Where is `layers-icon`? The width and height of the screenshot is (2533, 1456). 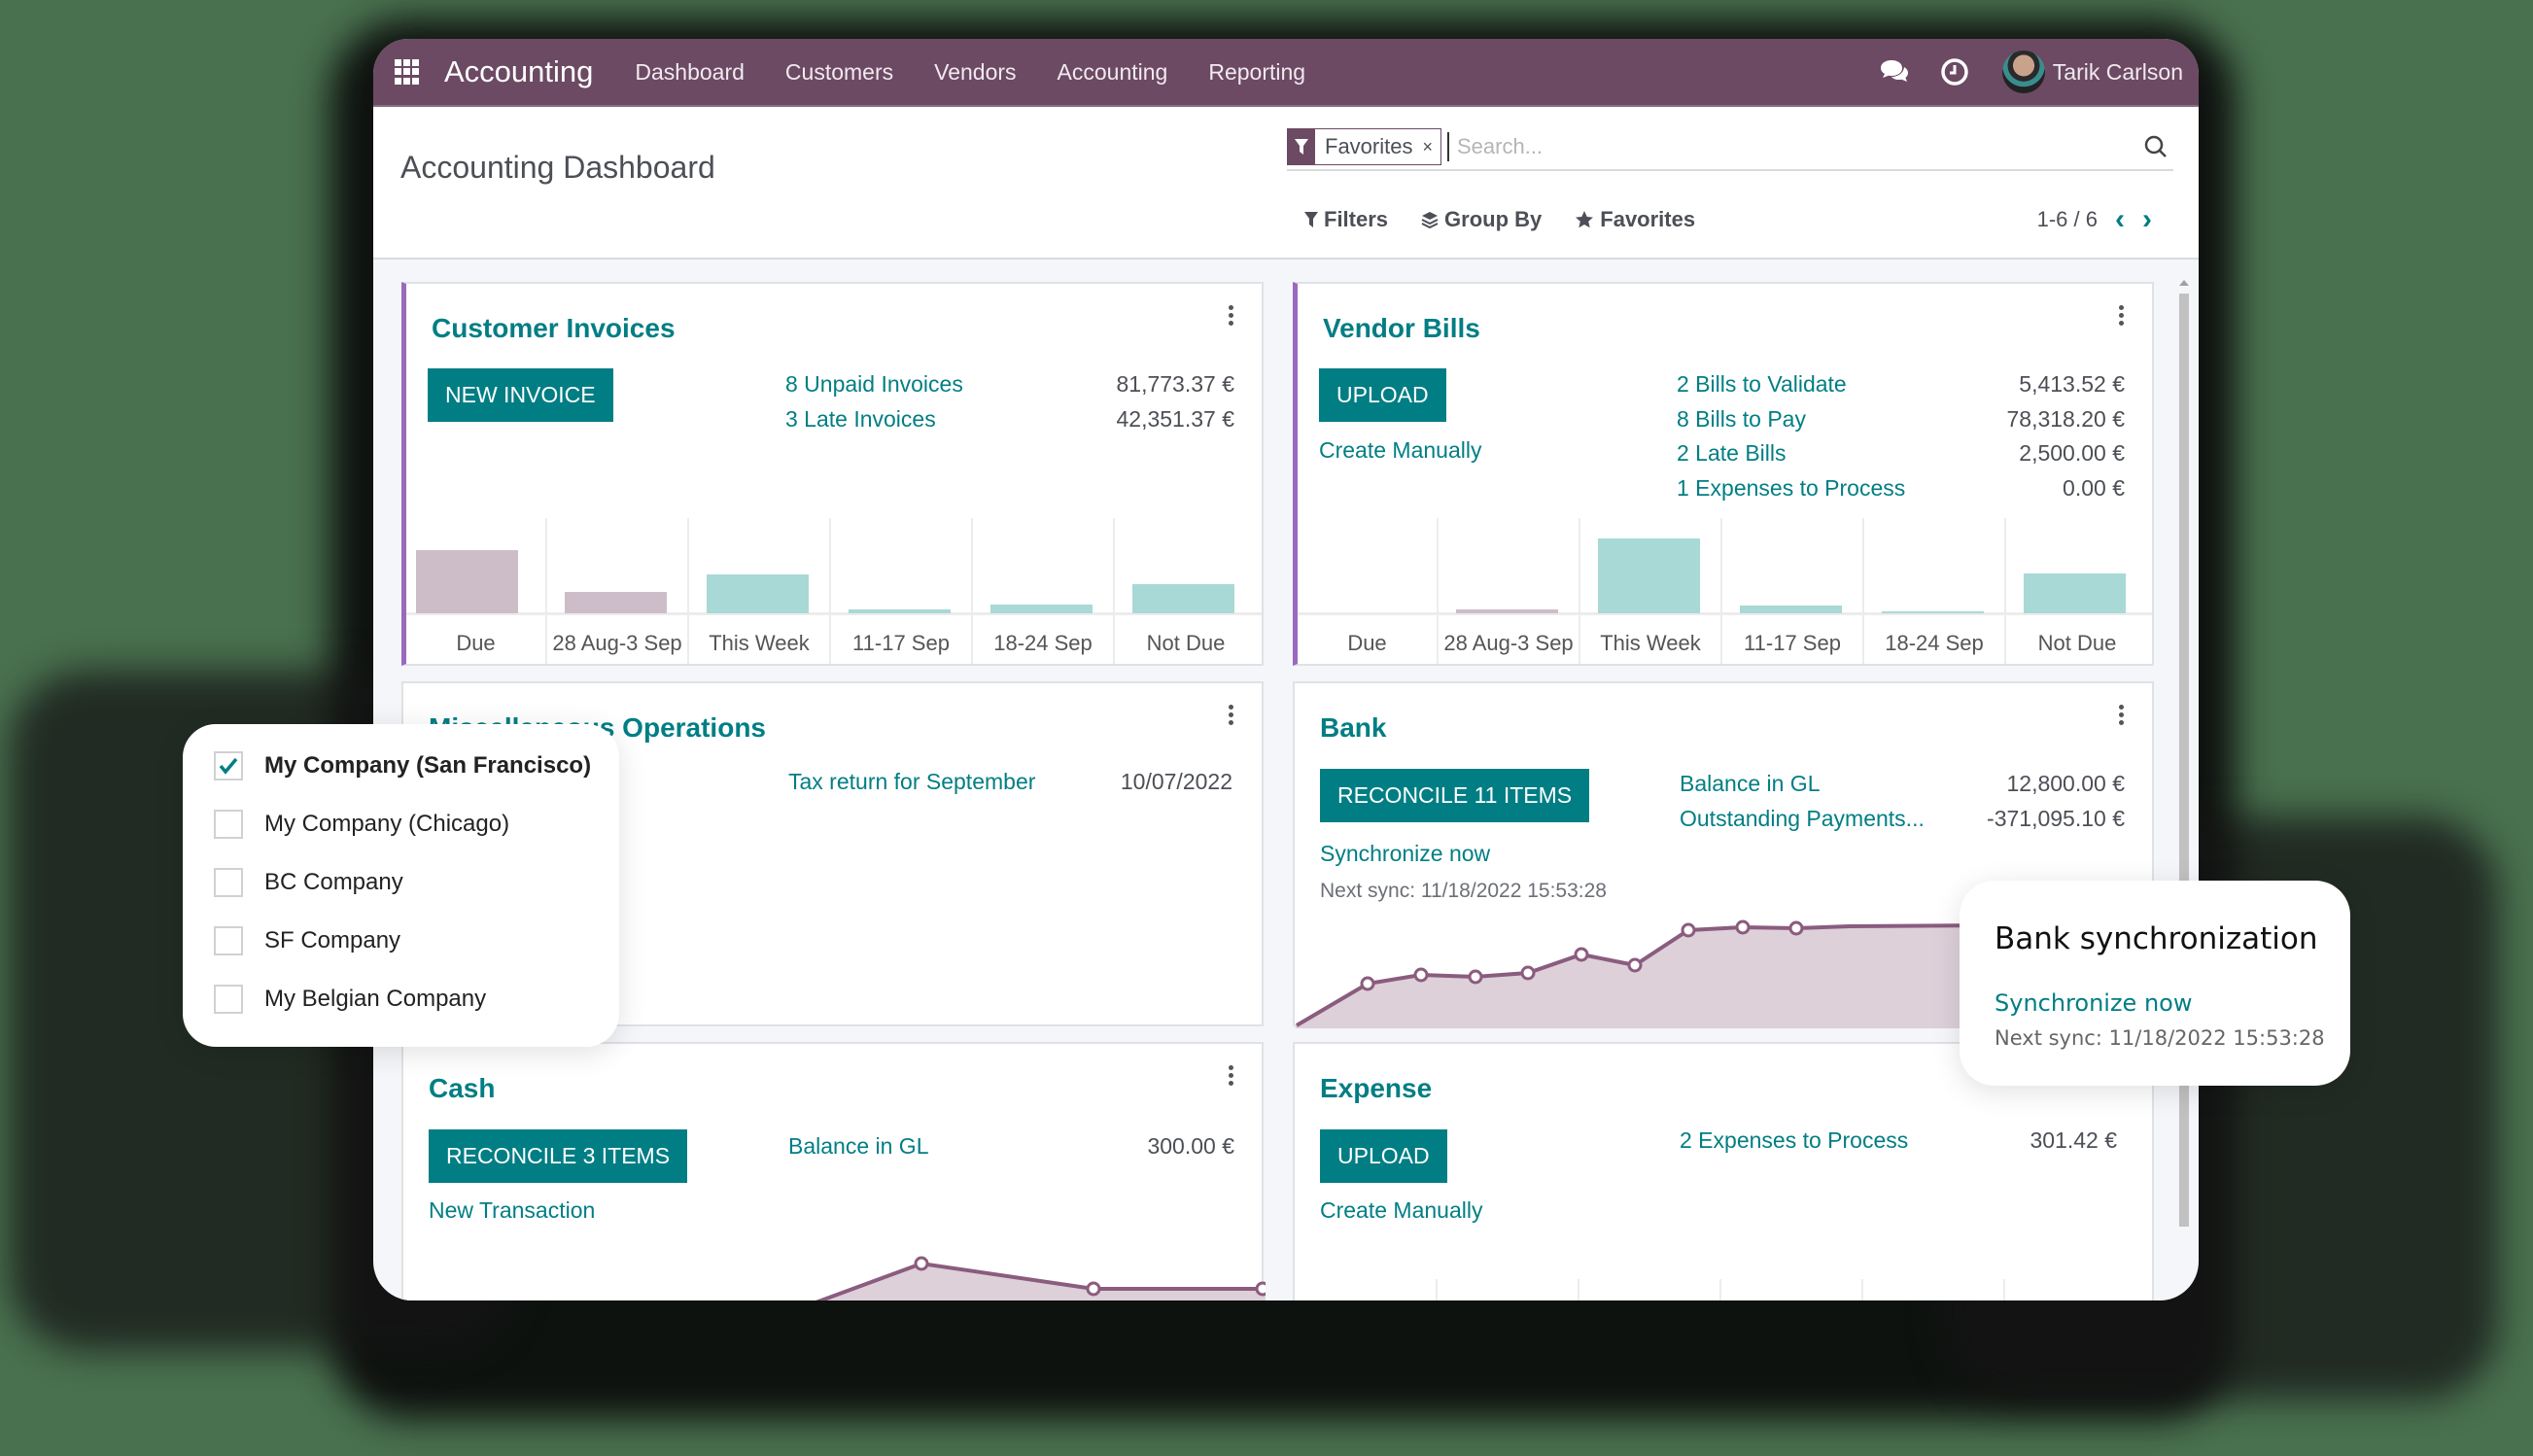
layers-icon is located at coordinates (1430, 220).